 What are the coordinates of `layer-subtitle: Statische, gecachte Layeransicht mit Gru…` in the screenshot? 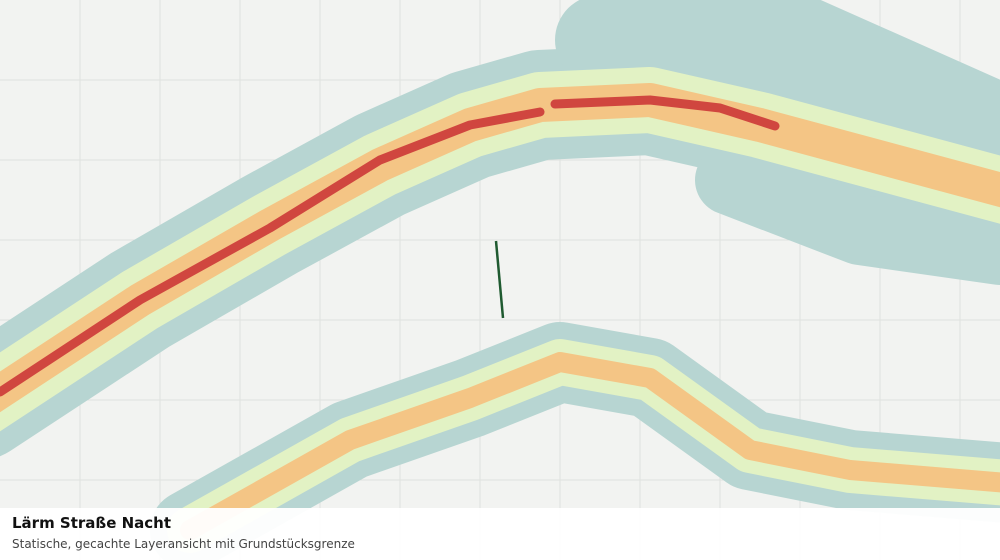 It's located at (183, 544).